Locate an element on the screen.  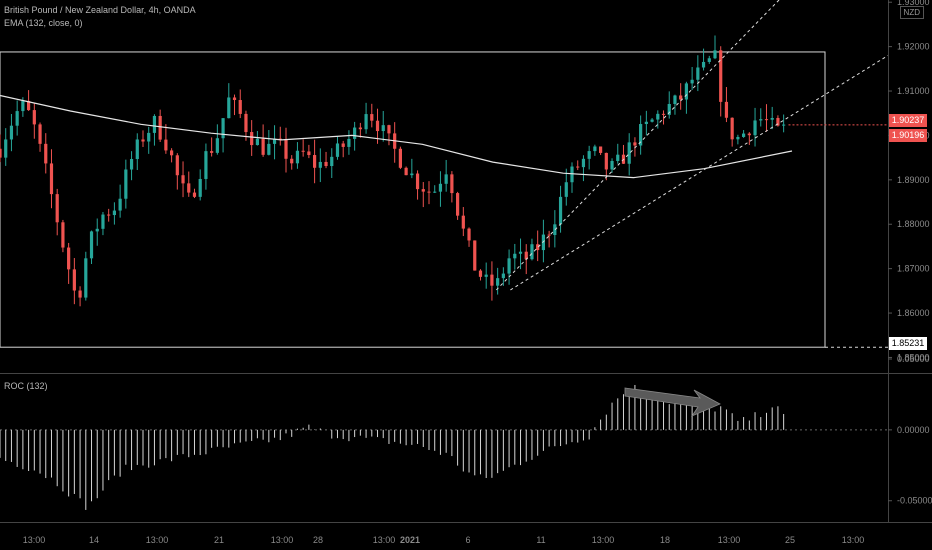
roc-legend: ROC (132) is located at coordinates (26, 386).